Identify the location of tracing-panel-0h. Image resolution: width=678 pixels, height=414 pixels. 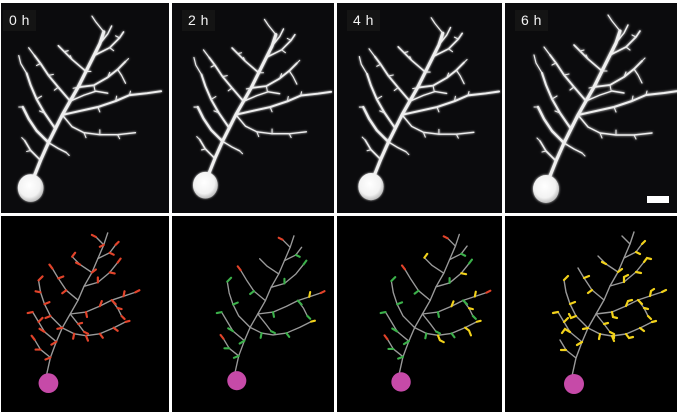
(85, 314).